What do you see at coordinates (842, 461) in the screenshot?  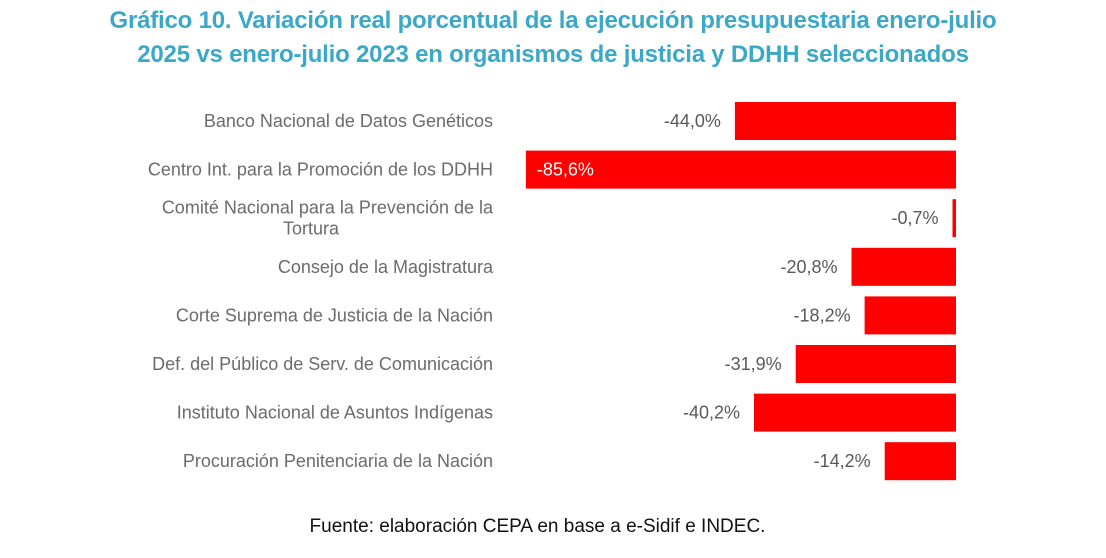 I see `data-label: -14,2%` at bounding box center [842, 461].